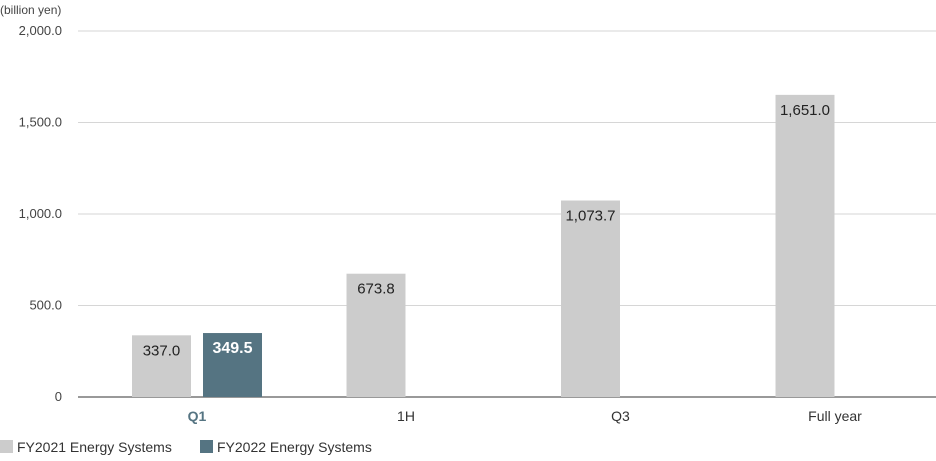 The height and width of the screenshot is (461, 936). I want to click on y-tick-label: 2,000.0, so click(40, 30).